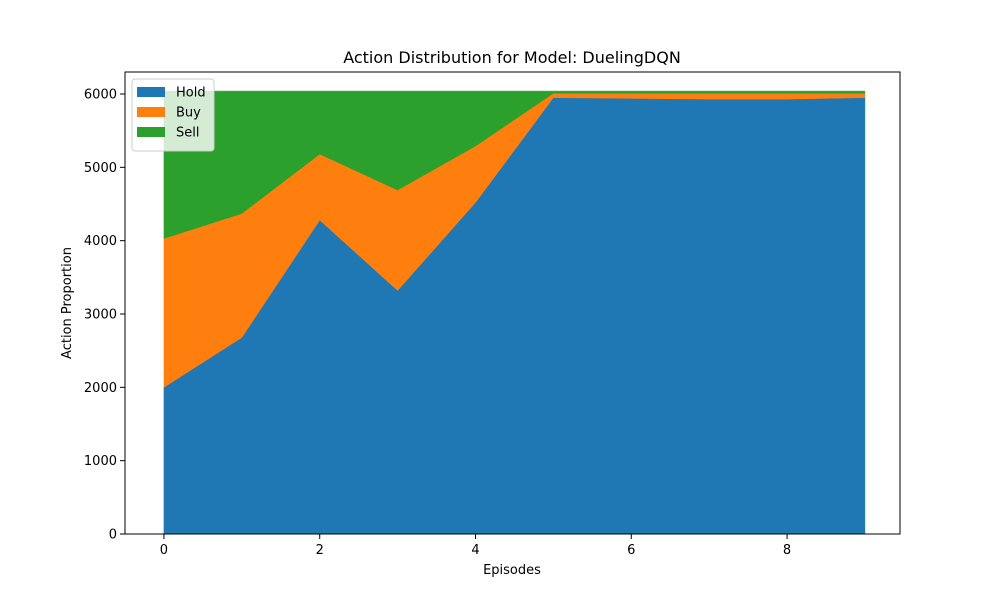 This screenshot has width=1000, height=600. What do you see at coordinates (787, 550) in the screenshot?
I see `x-tick-label: 8` at bounding box center [787, 550].